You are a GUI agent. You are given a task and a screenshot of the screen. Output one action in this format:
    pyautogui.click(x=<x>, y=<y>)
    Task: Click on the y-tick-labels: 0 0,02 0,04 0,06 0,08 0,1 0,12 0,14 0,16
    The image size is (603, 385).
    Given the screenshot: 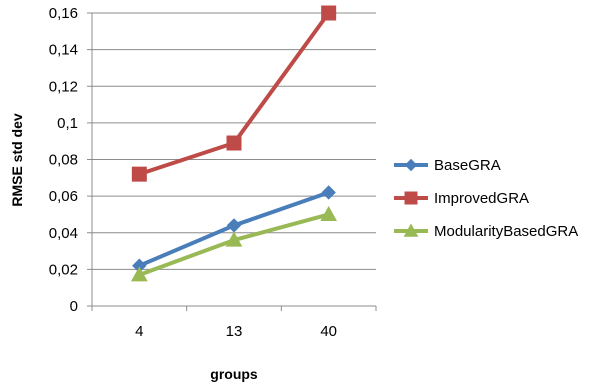 What is the action you would take?
    pyautogui.click(x=63, y=160)
    